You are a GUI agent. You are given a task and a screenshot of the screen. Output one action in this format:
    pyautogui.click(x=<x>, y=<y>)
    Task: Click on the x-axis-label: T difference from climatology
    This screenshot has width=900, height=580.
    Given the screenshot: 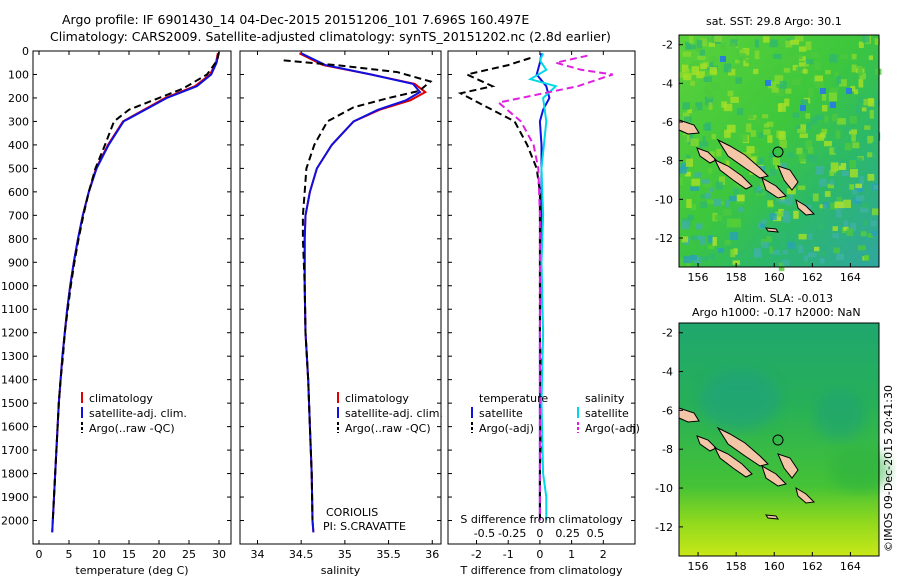 What is the action you would take?
    pyautogui.click(x=541, y=570)
    